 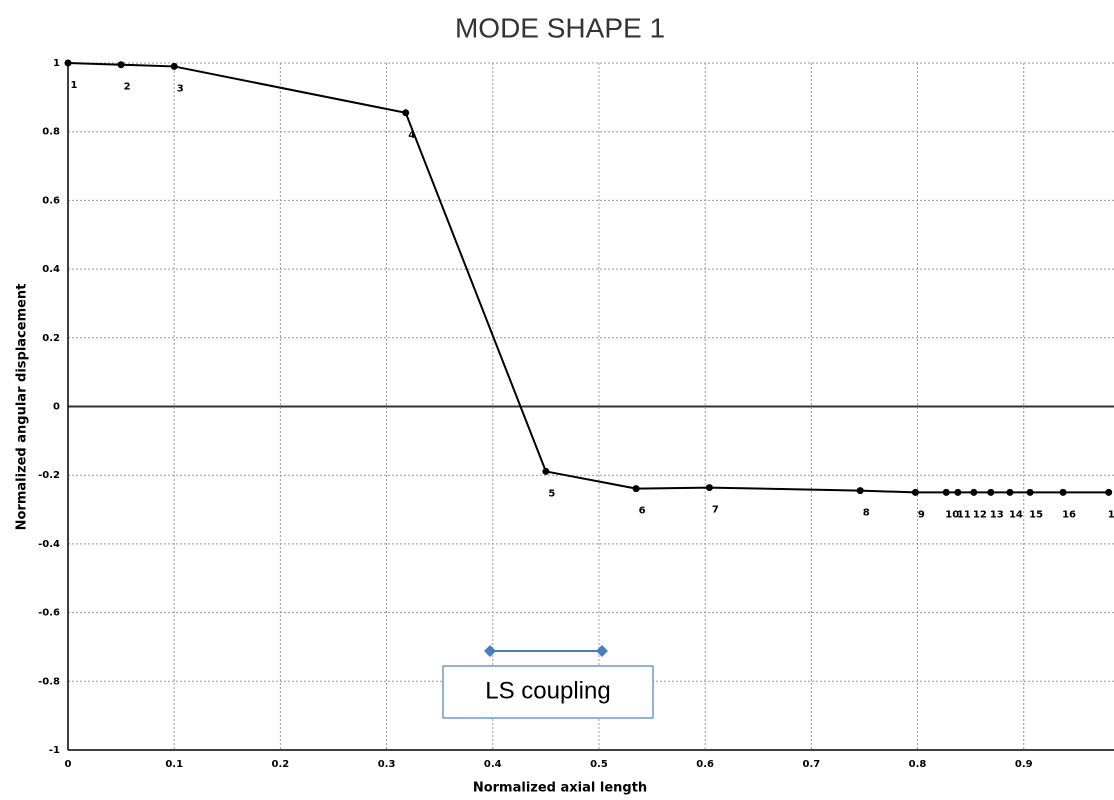 What do you see at coordinates (715, 510) in the screenshot?
I see `point-label: 7` at bounding box center [715, 510].